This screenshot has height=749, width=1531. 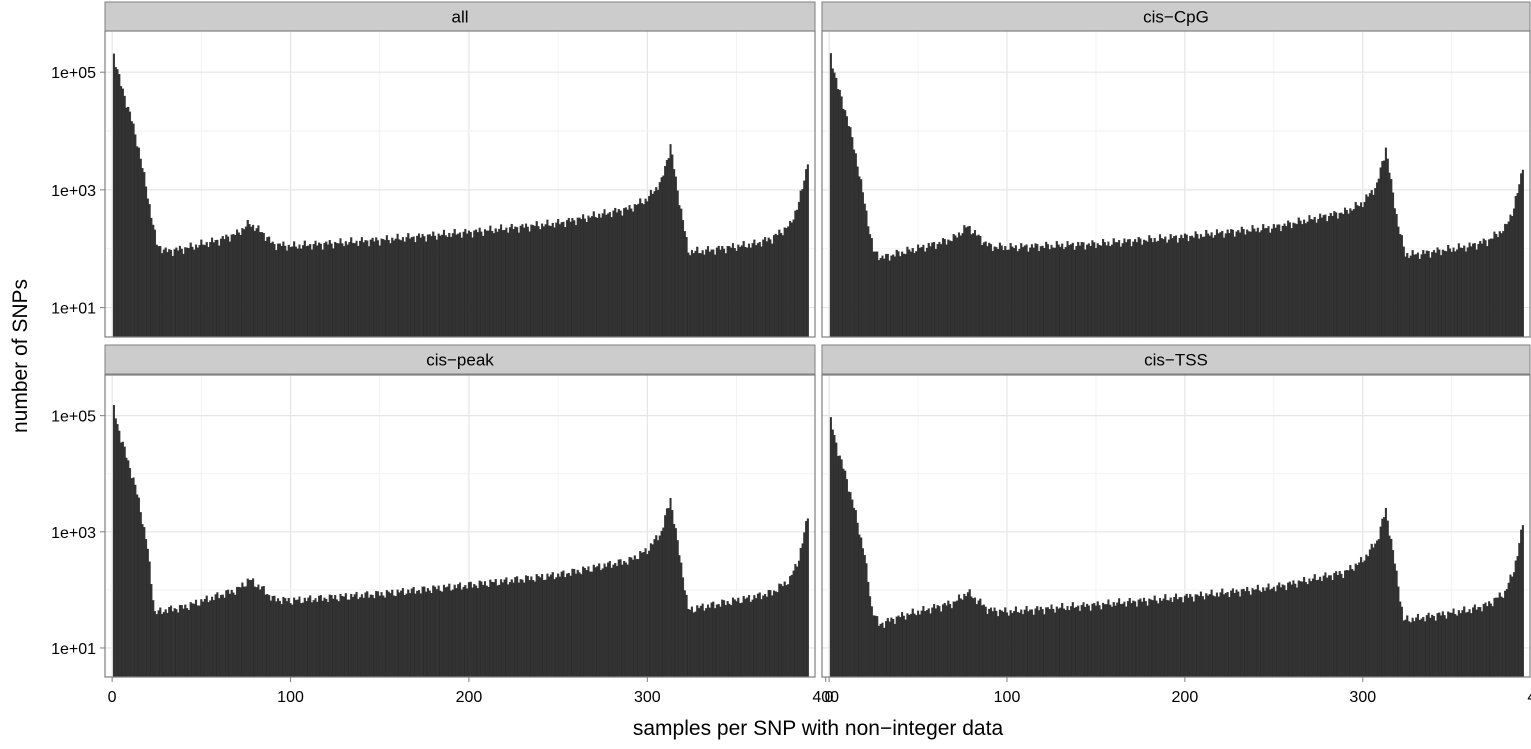 I want to click on x-tick-label: 0, so click(x=112, y=697).